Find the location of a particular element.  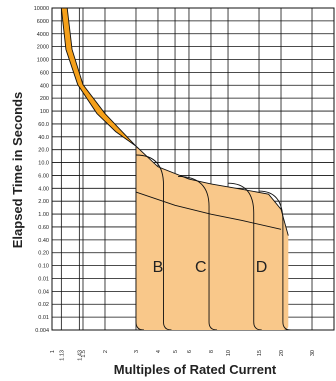

y-tick-label: 200 is located at coordinates (44, 99).